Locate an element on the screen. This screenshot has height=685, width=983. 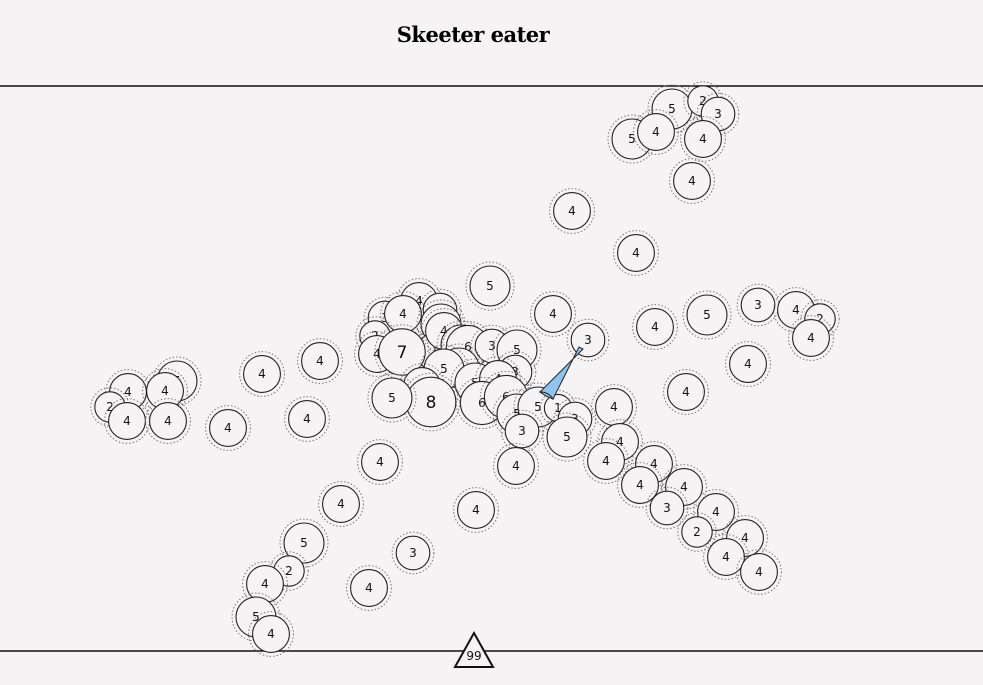
bug-value: 7 is located at coordinates (402, 353).